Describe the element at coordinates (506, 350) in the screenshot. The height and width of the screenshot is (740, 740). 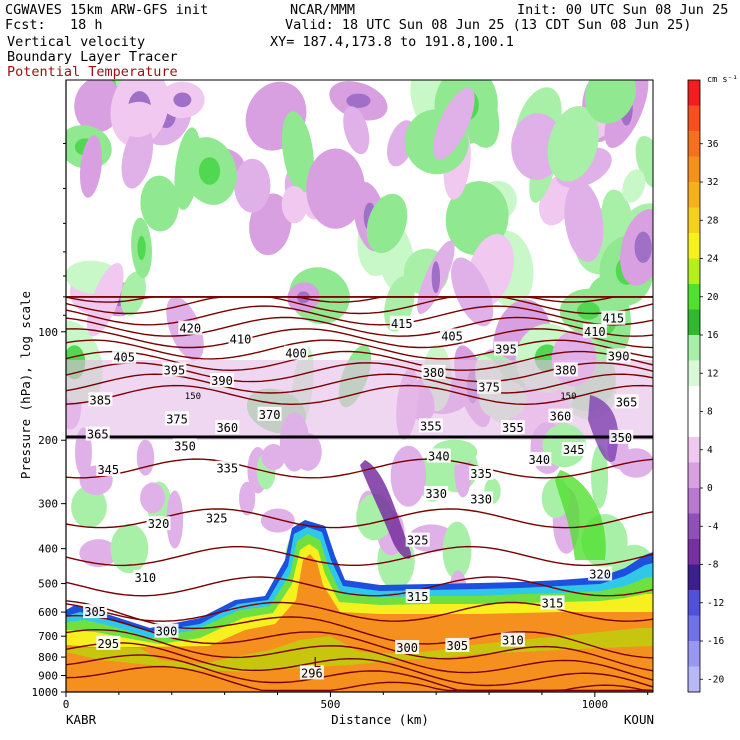
I see `theta-label: 395` at that location.